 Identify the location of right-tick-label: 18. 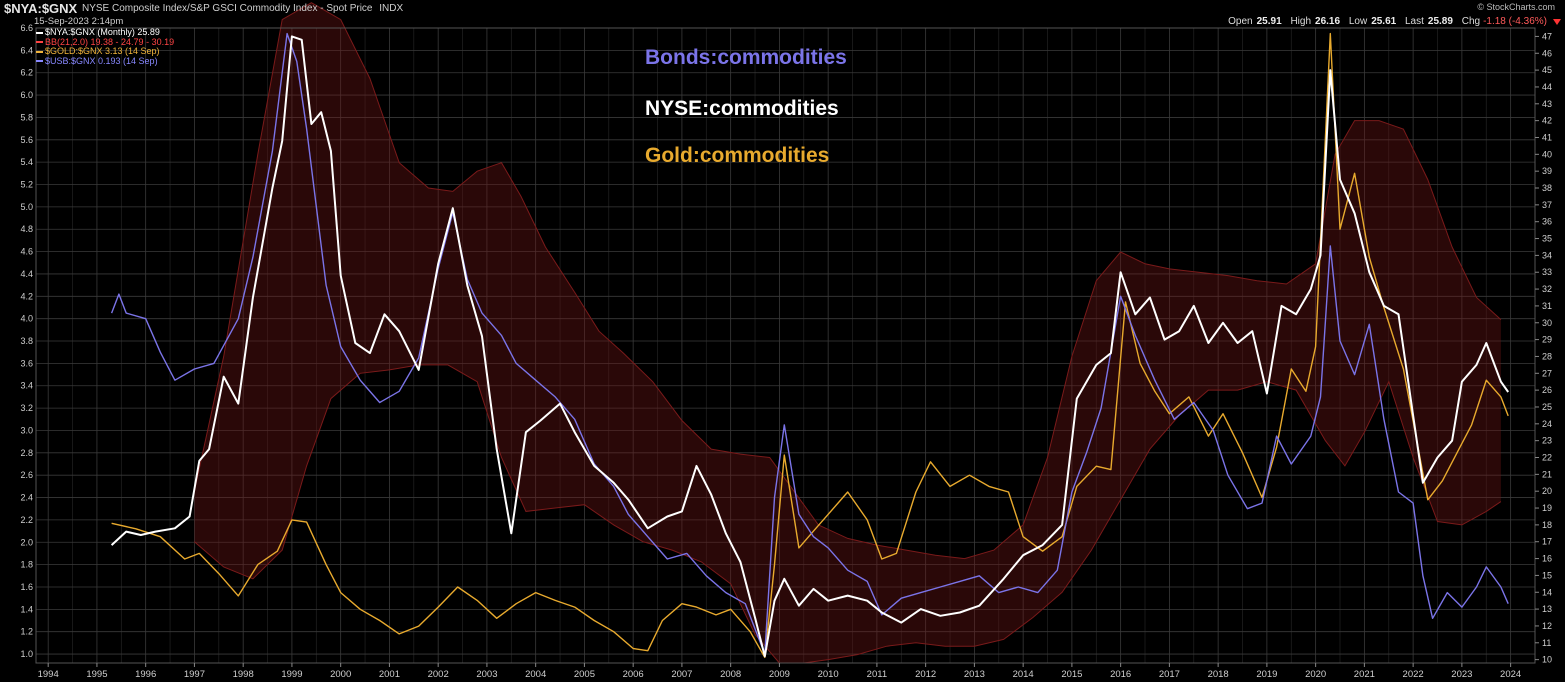
(1547, 525).